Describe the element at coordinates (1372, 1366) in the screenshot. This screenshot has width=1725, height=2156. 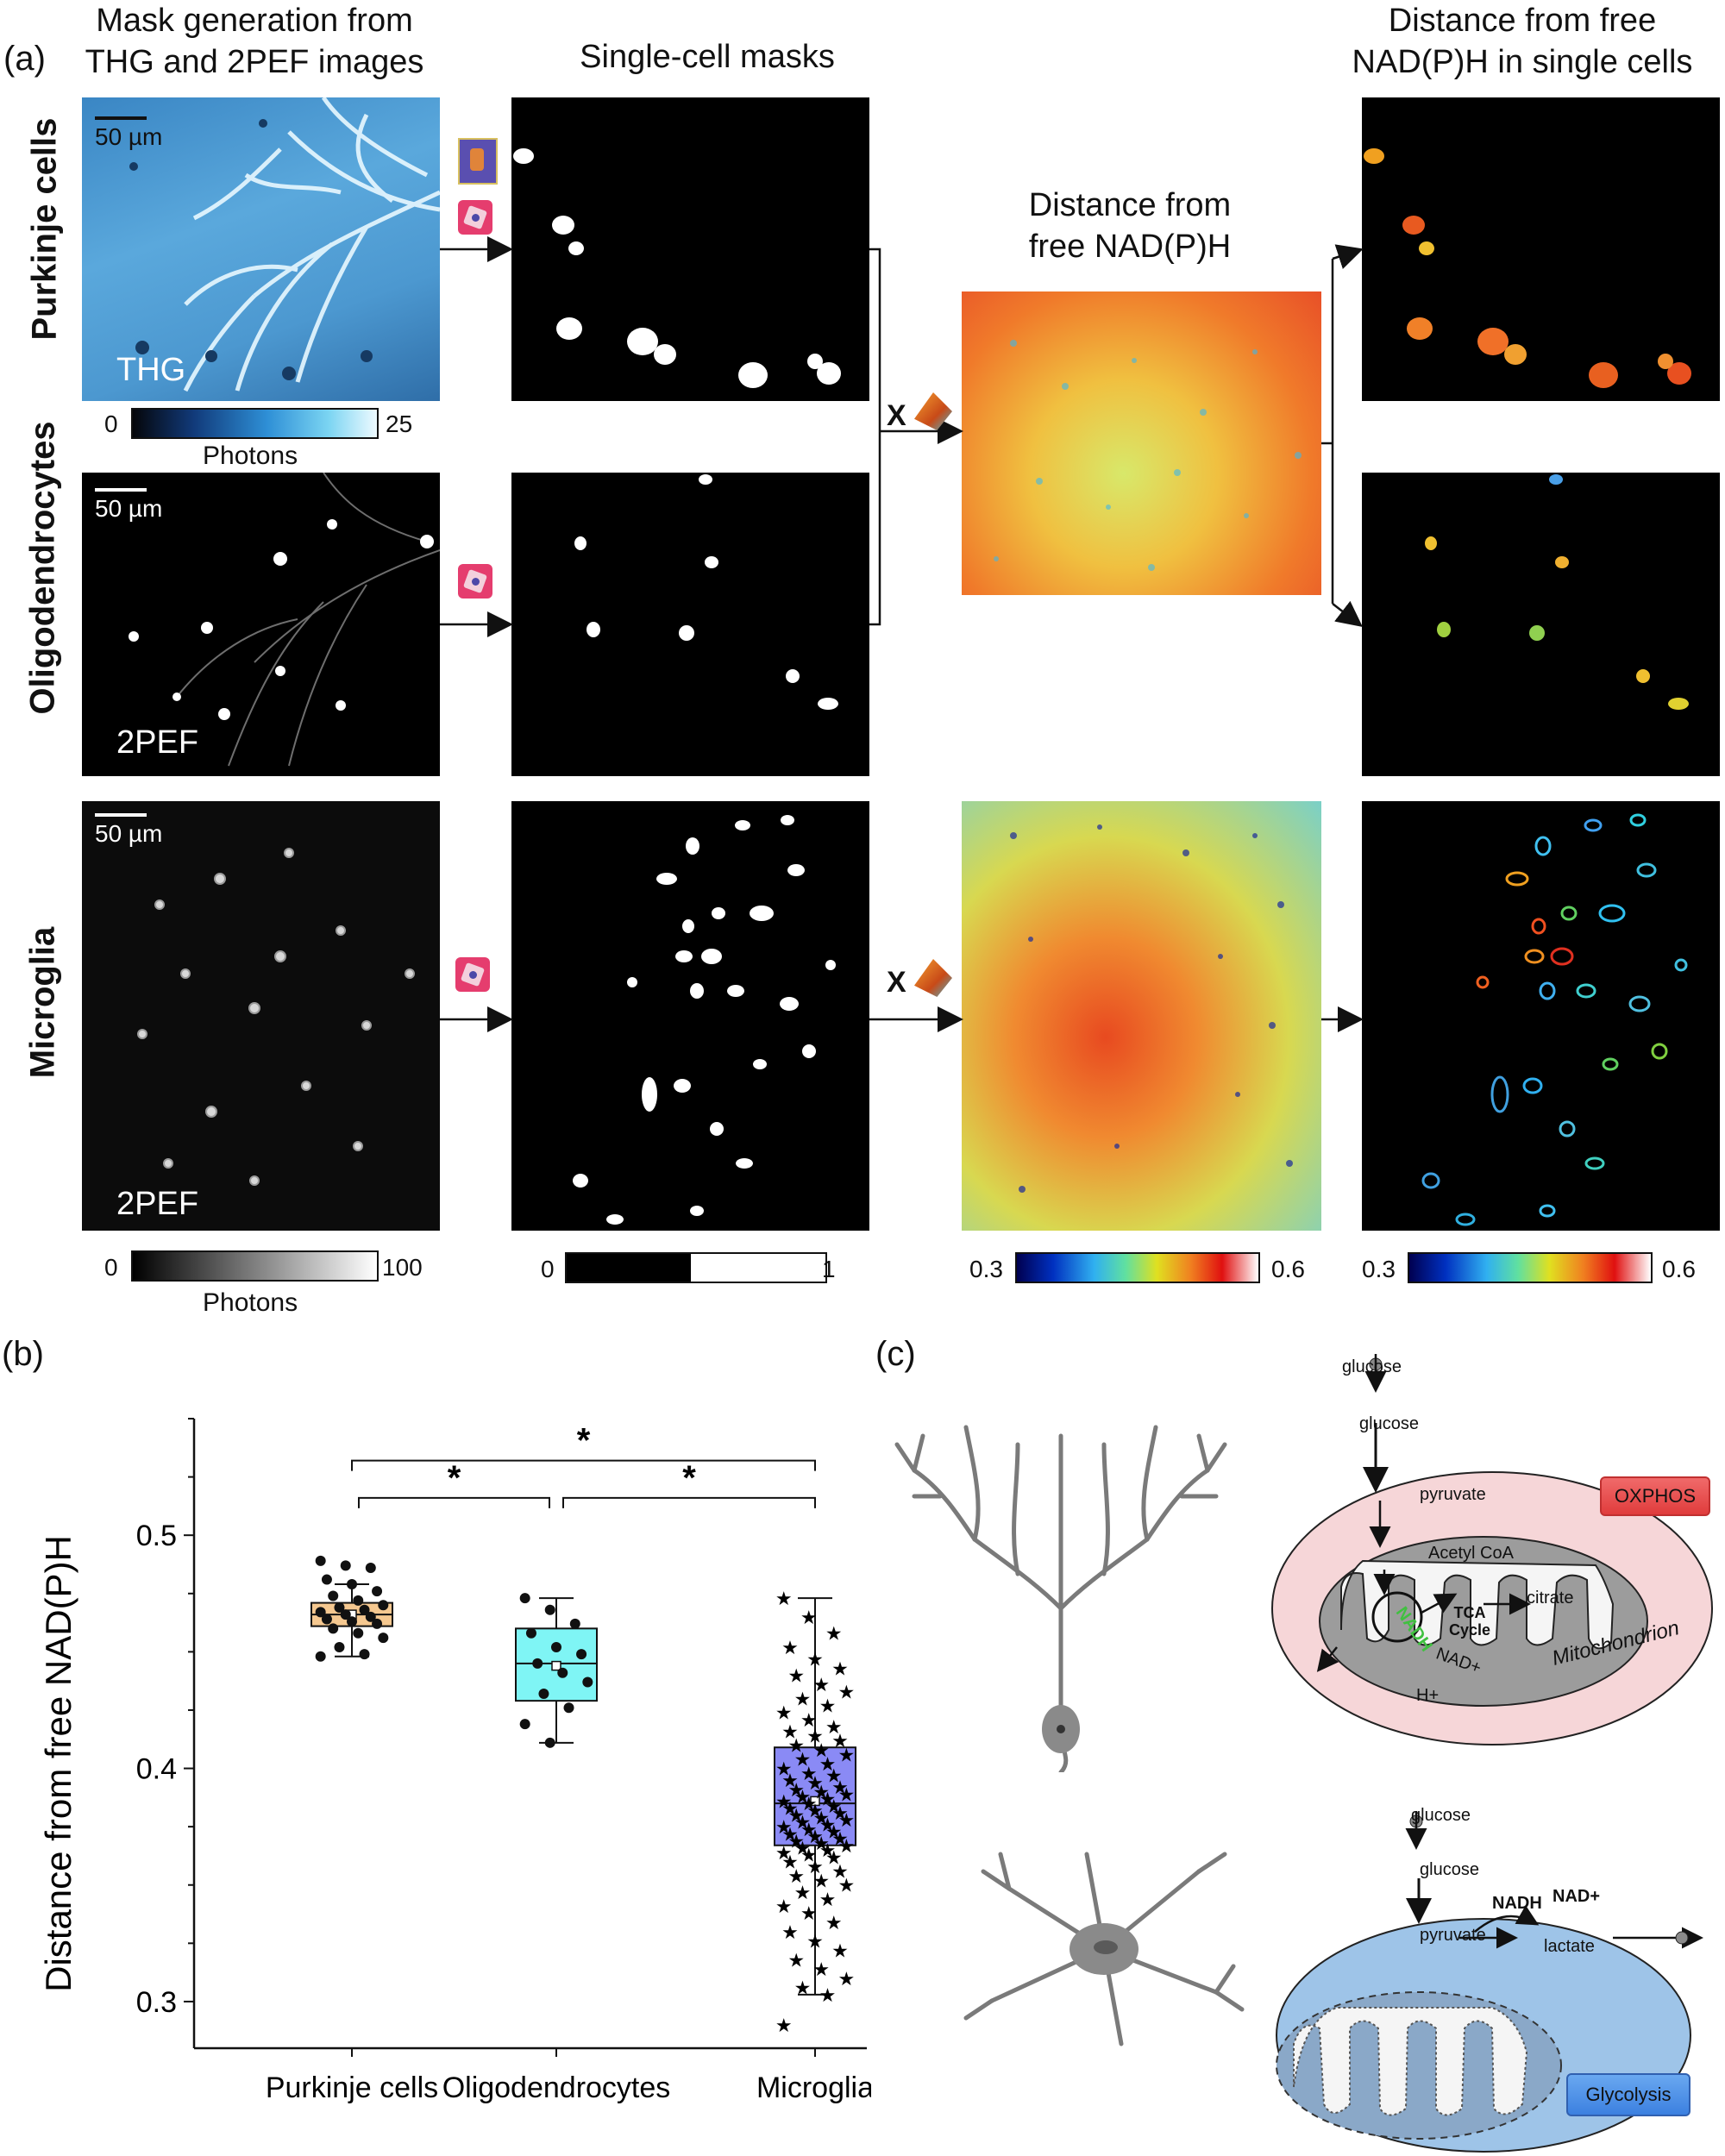
I see `oxphos-glucose-outside: glucose` at that location.